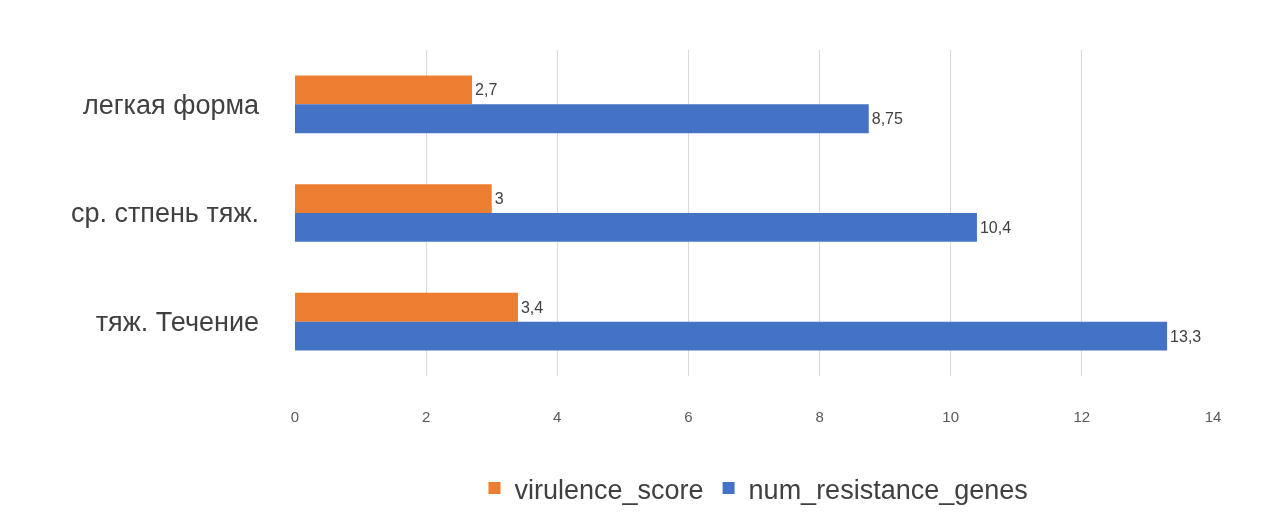 The image size is (1261, 526). What do you see at coordinates (426, 416) in the screenshot?
I see `x-tick-label: 2` at bounding box center [426, 416].